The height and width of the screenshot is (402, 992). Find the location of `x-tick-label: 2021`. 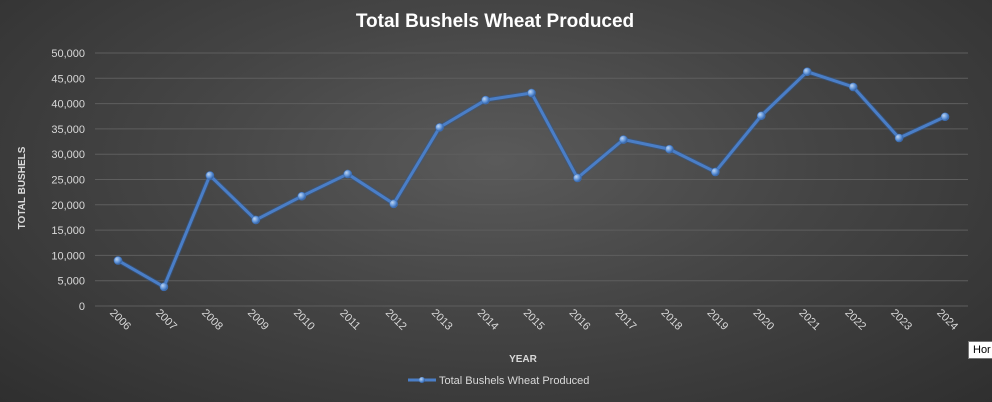

x-tick-label: 2021 is located at coordinates (809, 320).